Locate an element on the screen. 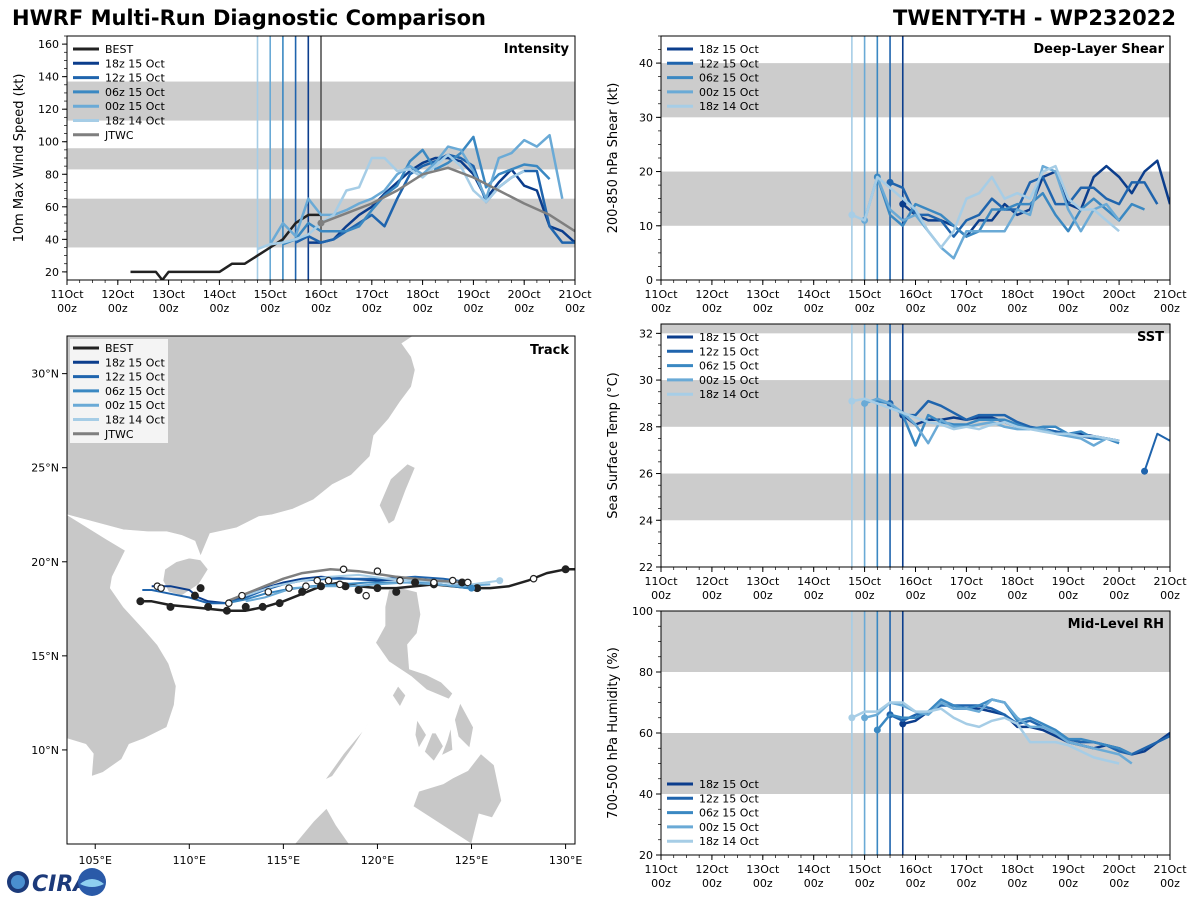 This screenshot has width=1200, height=900. series-jtwc is located at coordinates (447, 199).